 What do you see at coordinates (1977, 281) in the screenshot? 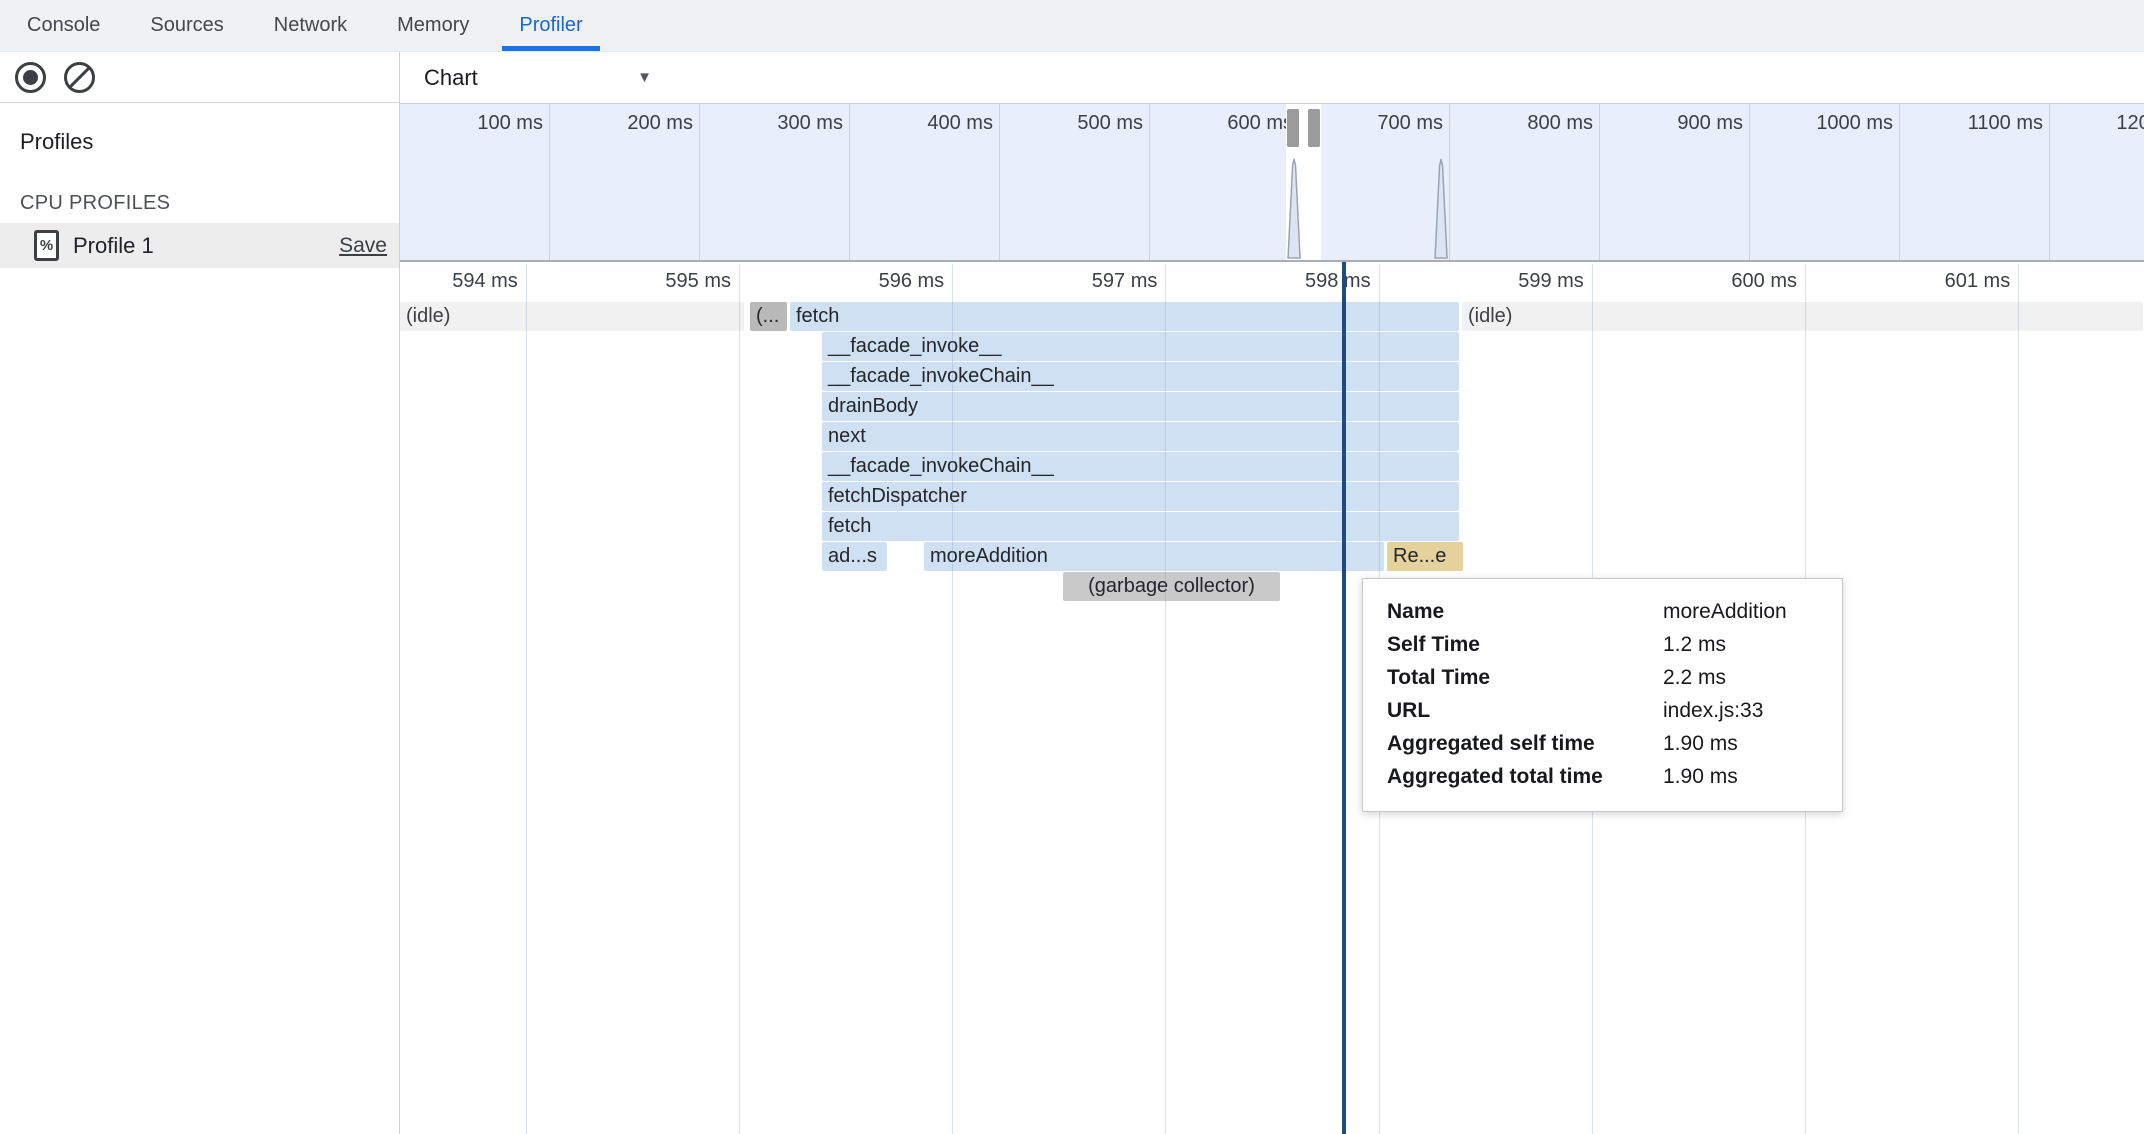
I see `ruler-tick-label: 601 ms` at bounding box center [1977, 281].